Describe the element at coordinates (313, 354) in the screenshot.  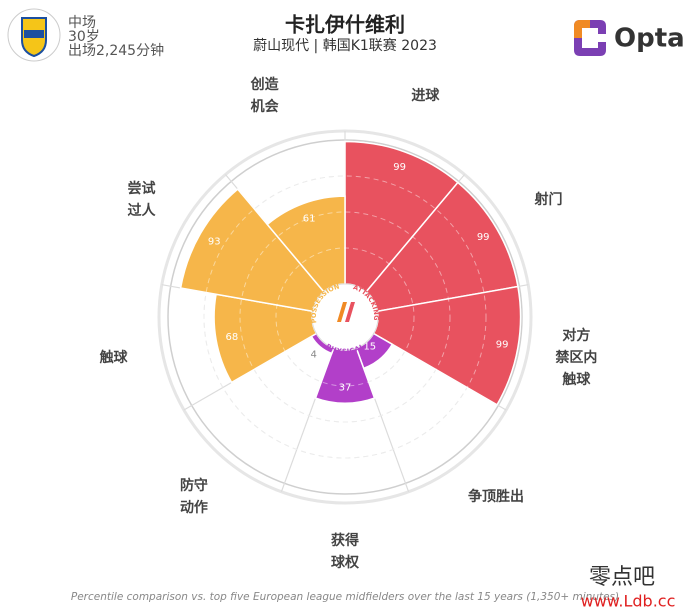
I see `value-label: 4` at that location.